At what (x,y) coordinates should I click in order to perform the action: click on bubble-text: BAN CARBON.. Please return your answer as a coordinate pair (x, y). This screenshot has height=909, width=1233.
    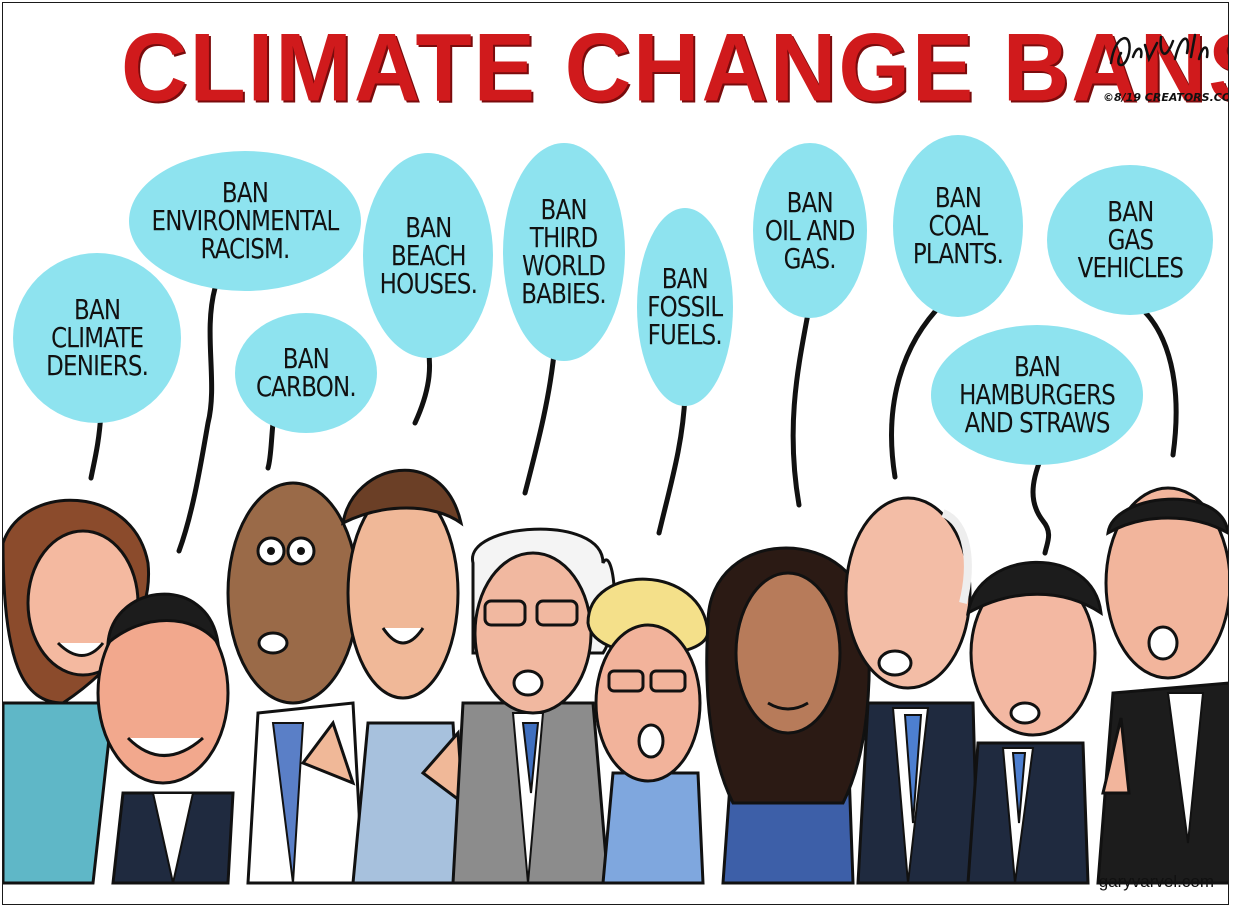
    Looking at the image, I should click on (306, 372).